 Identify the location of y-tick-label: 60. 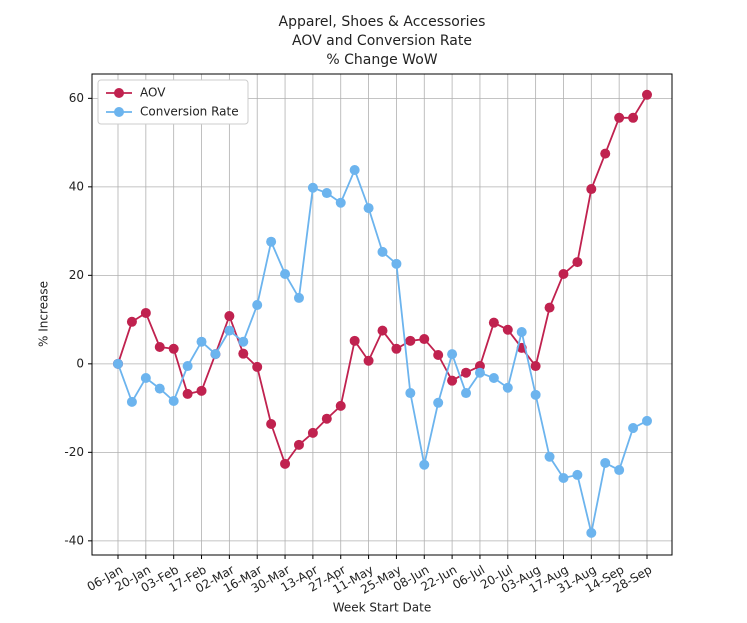
(76, 98).